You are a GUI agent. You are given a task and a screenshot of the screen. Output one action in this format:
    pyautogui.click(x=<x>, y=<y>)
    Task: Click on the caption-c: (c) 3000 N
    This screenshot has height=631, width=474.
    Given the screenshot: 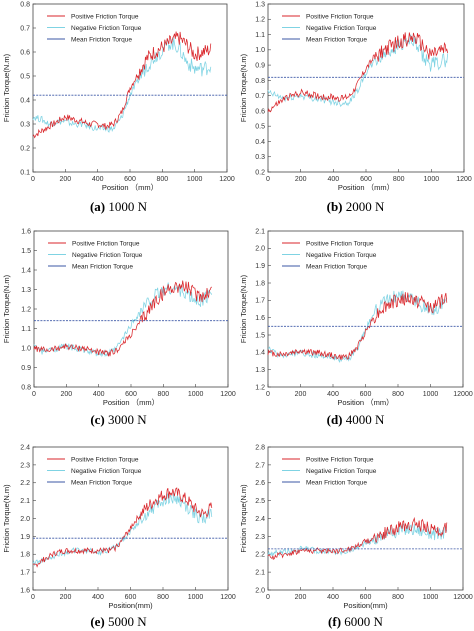 What is the action you would take?
    pyautogui.click(x=118, y=419)
    